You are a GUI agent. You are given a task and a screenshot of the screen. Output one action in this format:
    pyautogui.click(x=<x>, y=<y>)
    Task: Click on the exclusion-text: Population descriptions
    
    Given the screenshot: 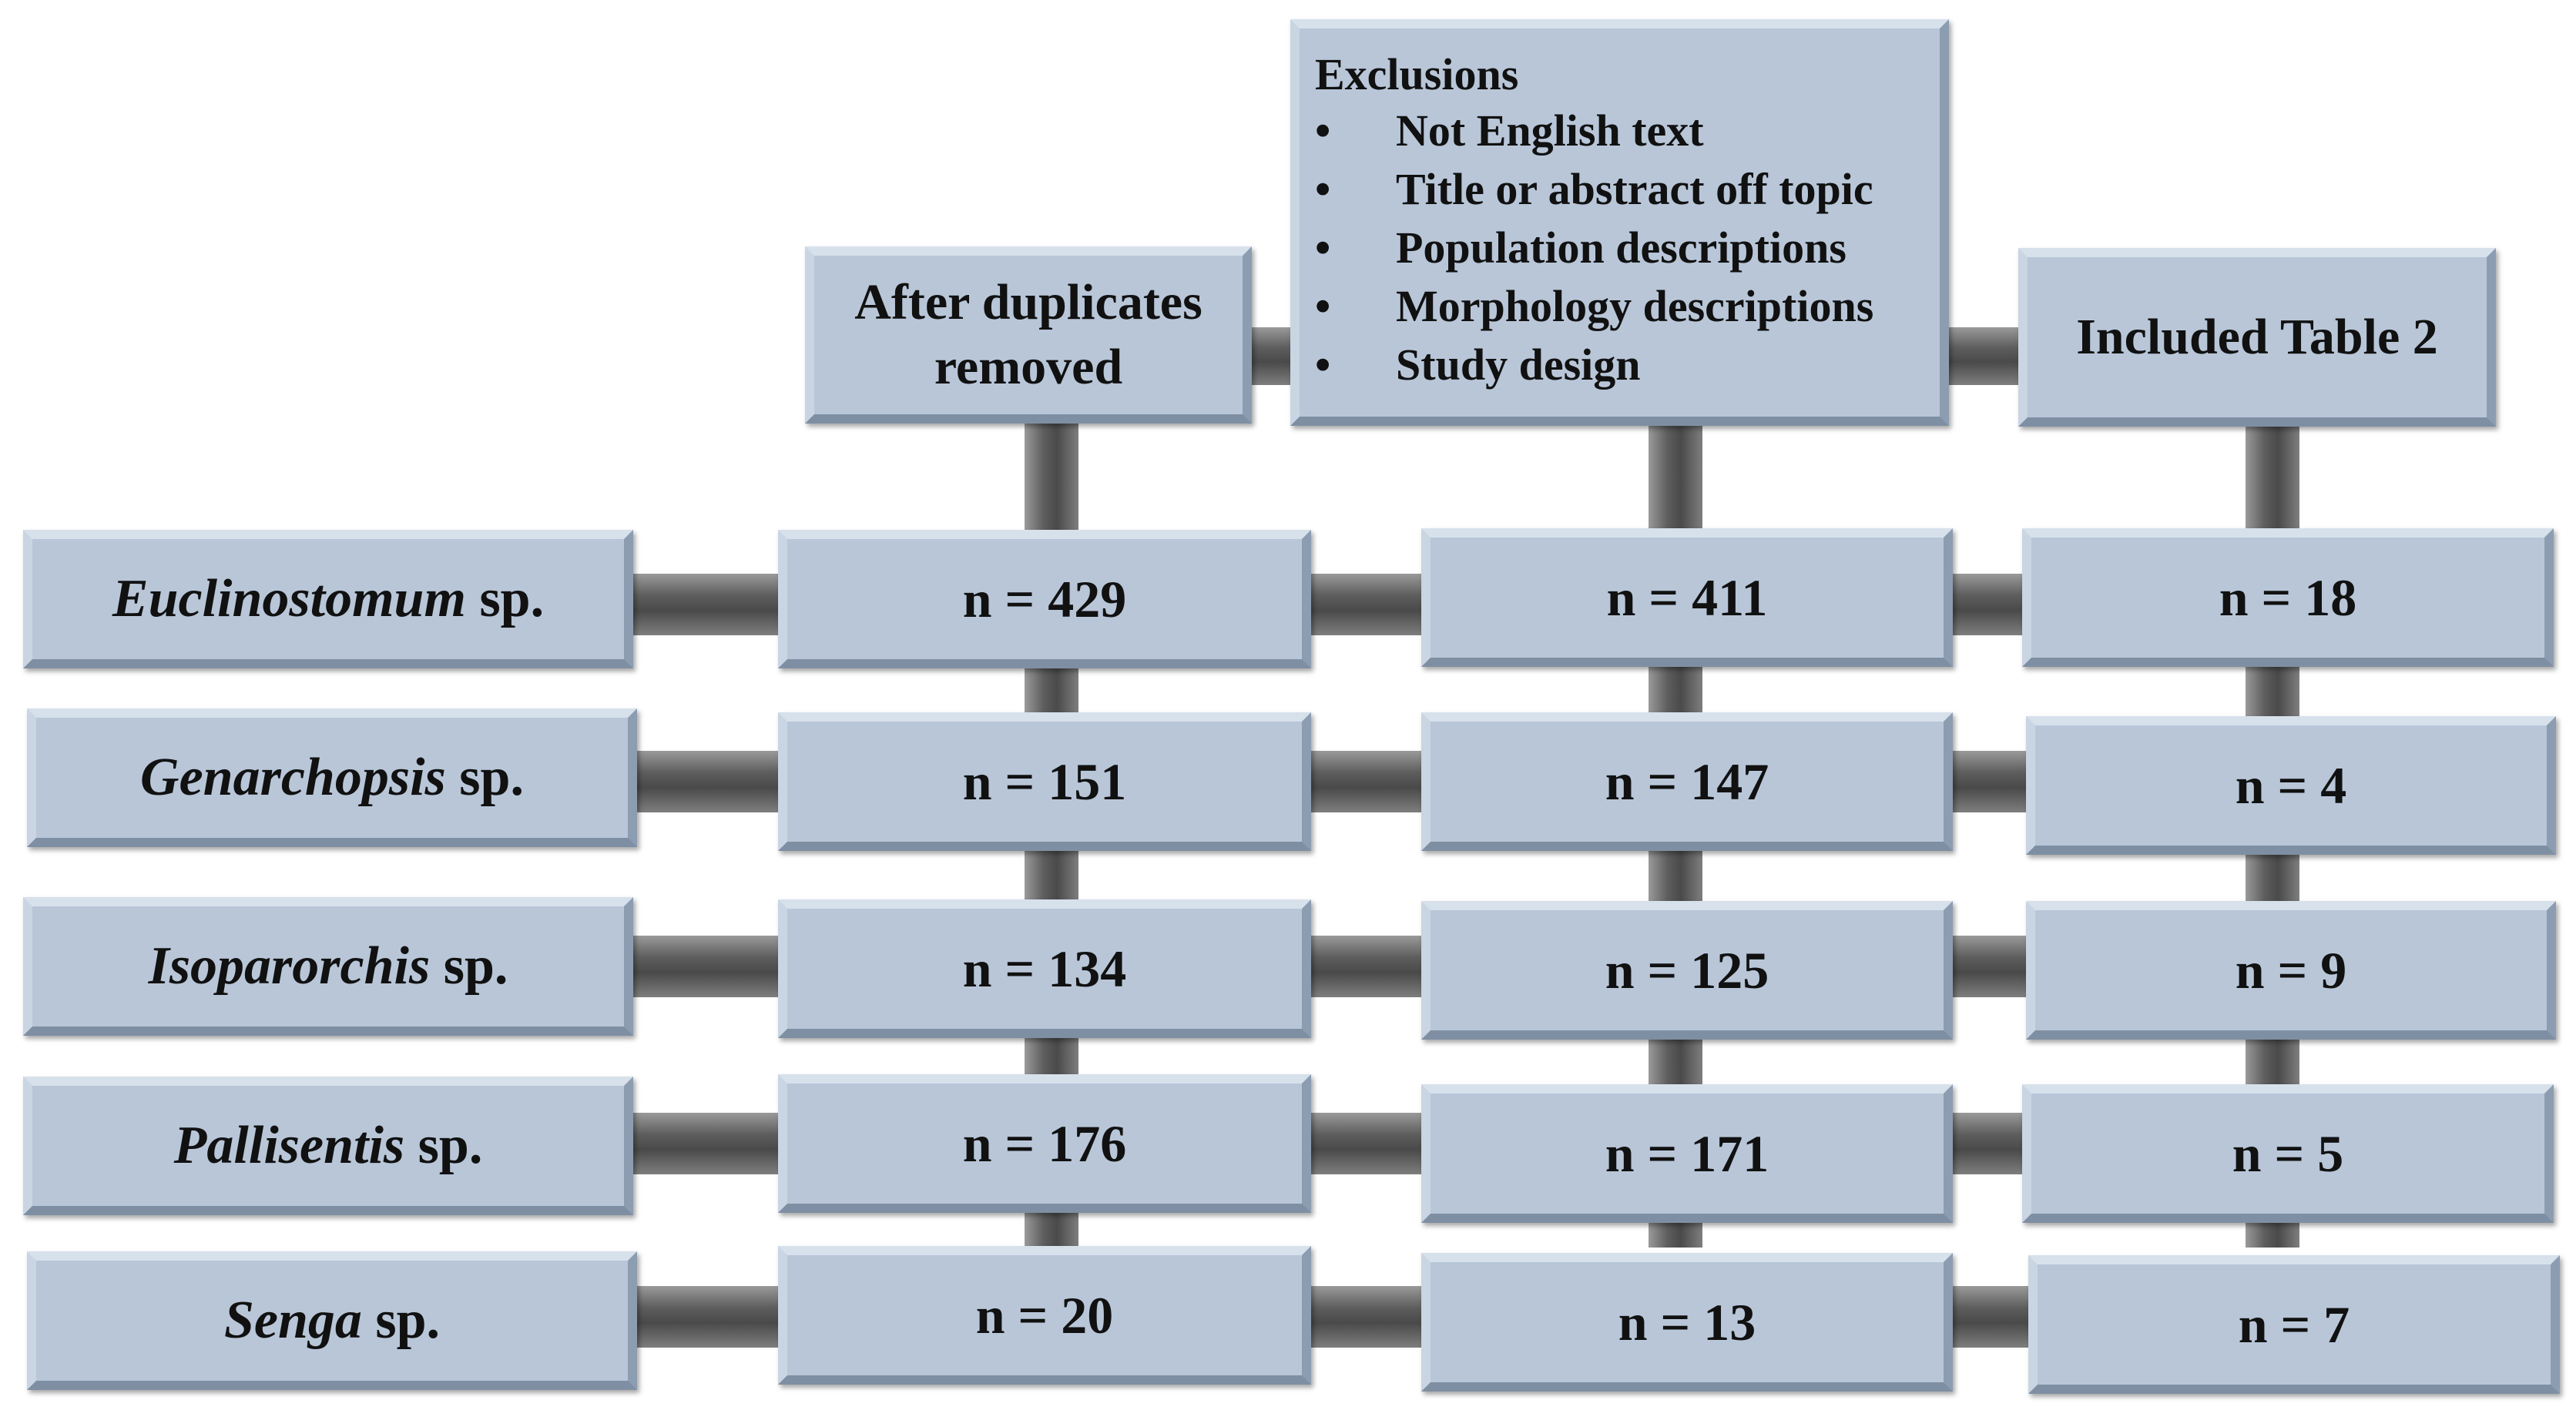 What is the action you would take?
    pyautogui.click(x=1621, y=248)
    